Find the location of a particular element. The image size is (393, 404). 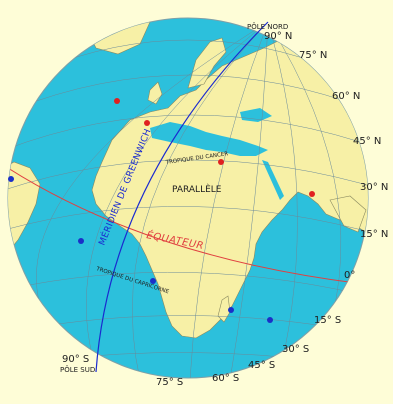

south-pole-label: PÔLE SUD is located at coordinates (77, 369).